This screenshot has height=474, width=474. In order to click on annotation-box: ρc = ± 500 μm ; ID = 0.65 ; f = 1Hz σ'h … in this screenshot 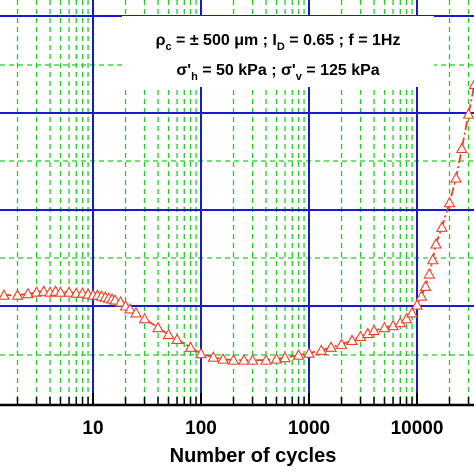, I will do `click(278, 51)`.